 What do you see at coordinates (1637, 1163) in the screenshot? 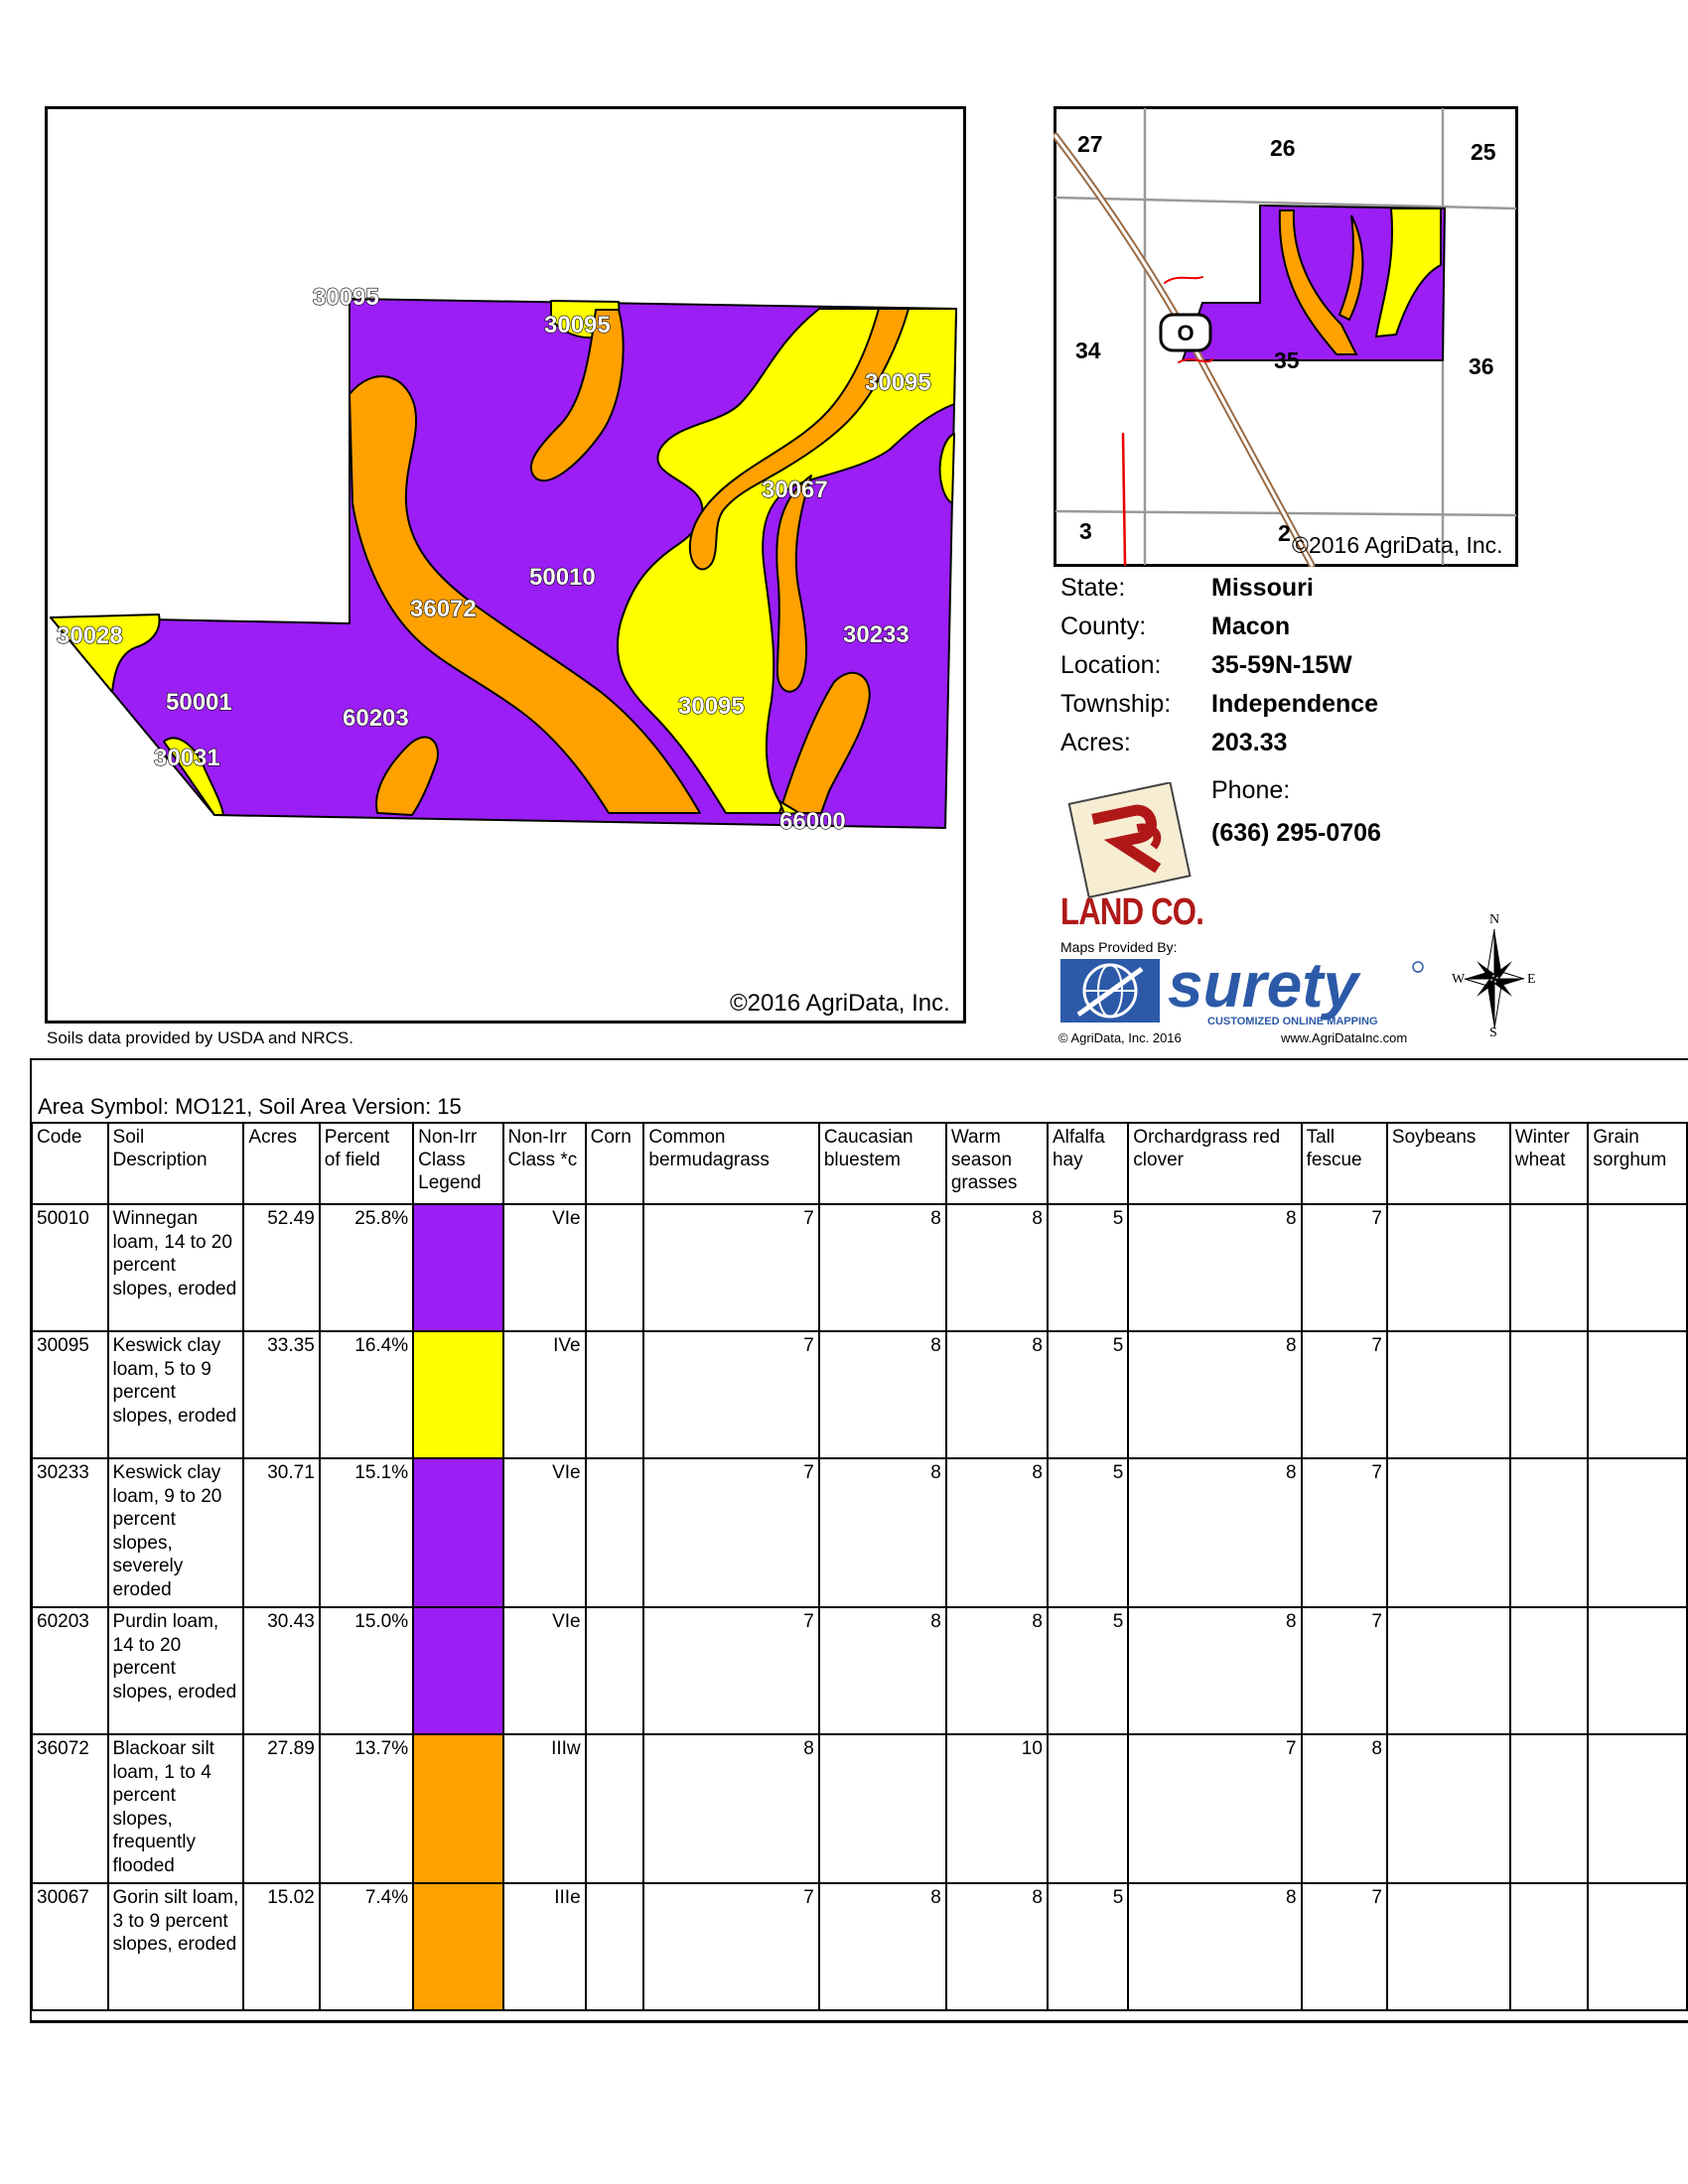
I see `header-grain-sorghum: Grain sorghum` at bounding box center [1637, 1163].